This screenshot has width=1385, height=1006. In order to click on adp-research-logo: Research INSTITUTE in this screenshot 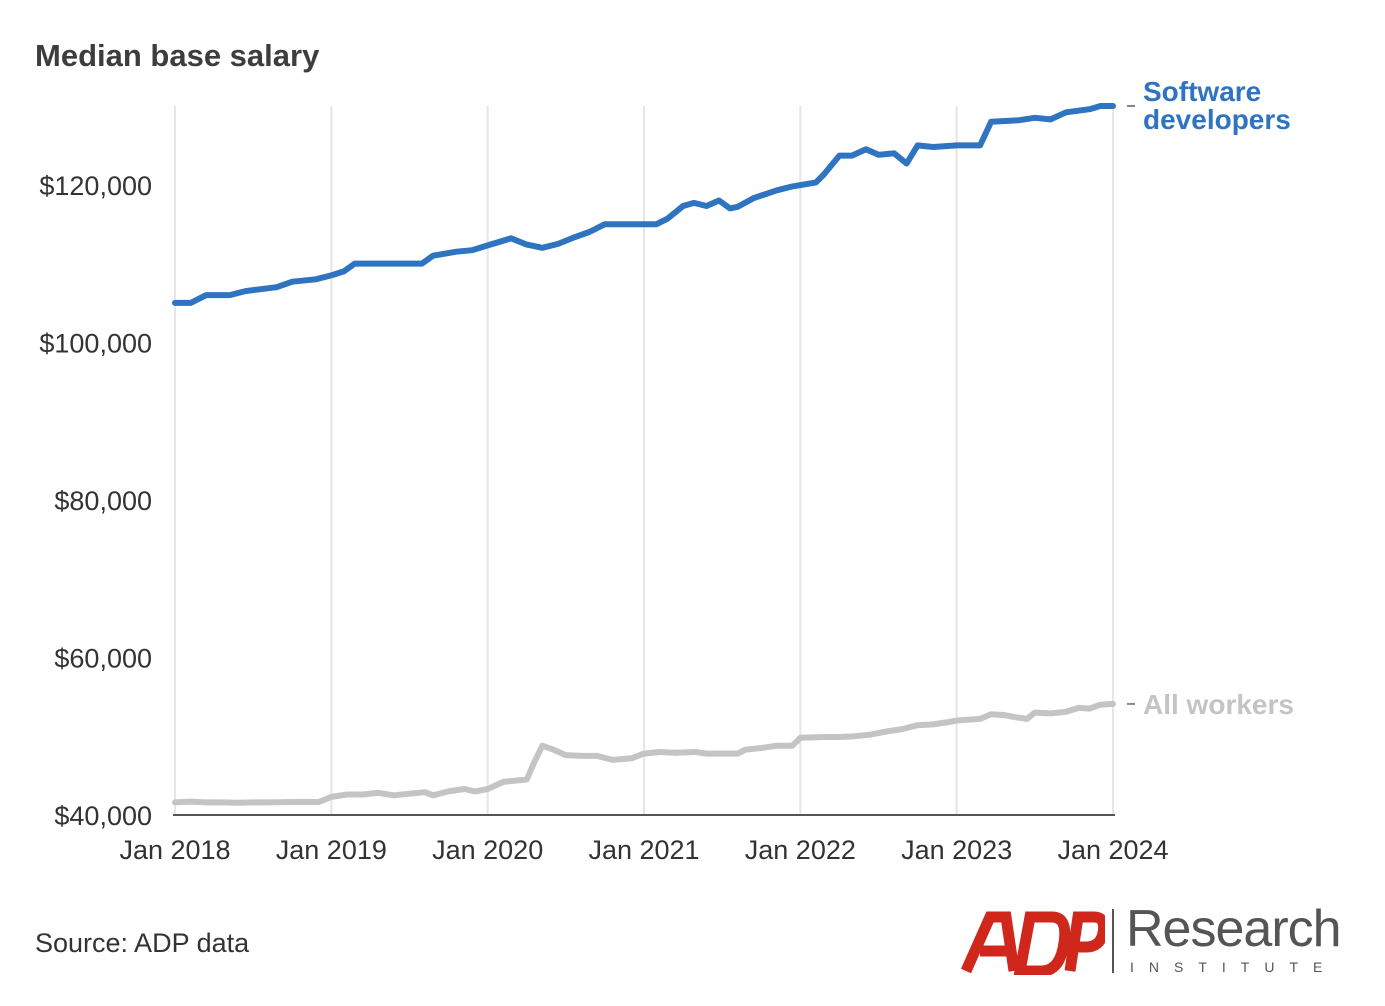, I will do `click(1160, 942)`.